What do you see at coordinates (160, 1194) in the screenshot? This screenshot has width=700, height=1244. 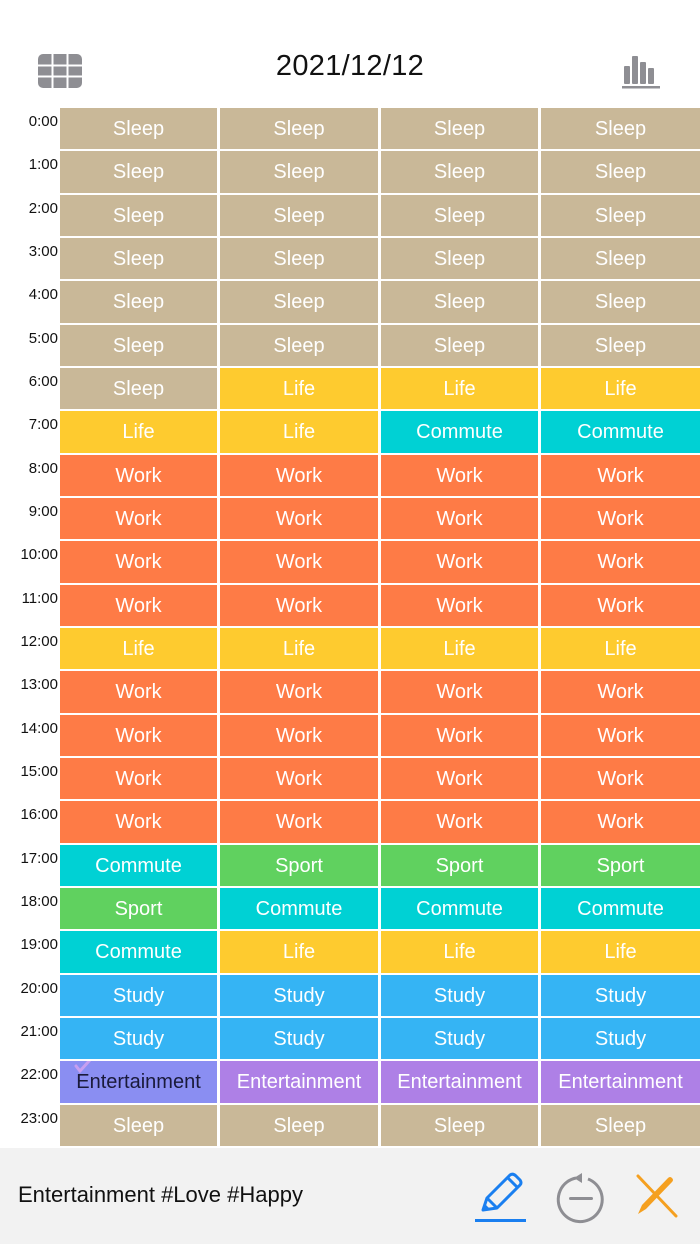 I see `selected-note-label: Entertainment #Love #Happy` at bounding box center [160, 1194].